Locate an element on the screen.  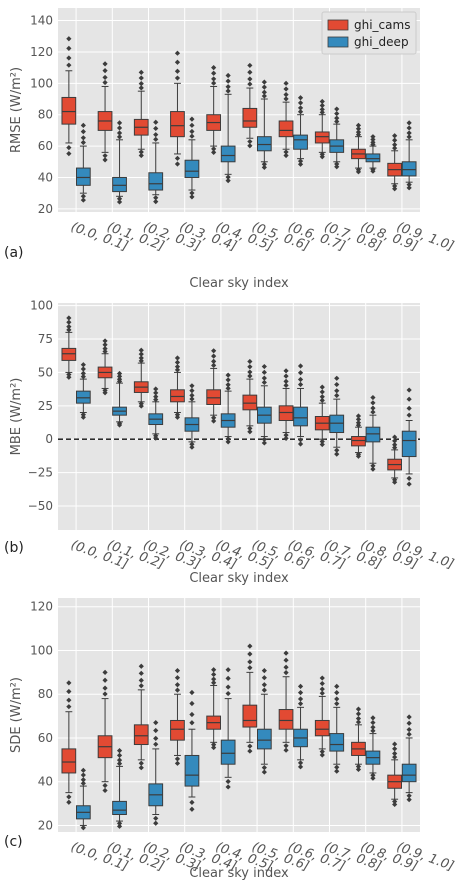
legend-entry: ghi_cams is located at coordinates (382, 25).